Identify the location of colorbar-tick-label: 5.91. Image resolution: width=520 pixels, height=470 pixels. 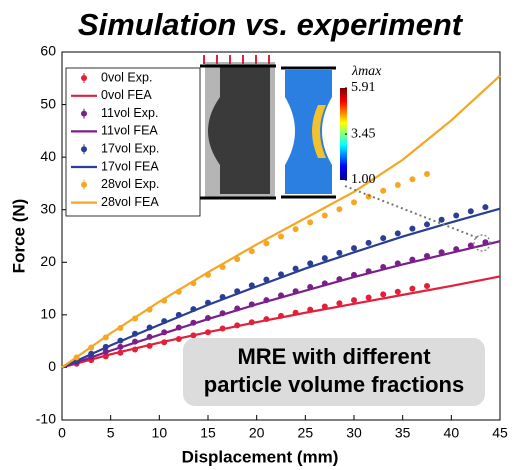
(363, 87).